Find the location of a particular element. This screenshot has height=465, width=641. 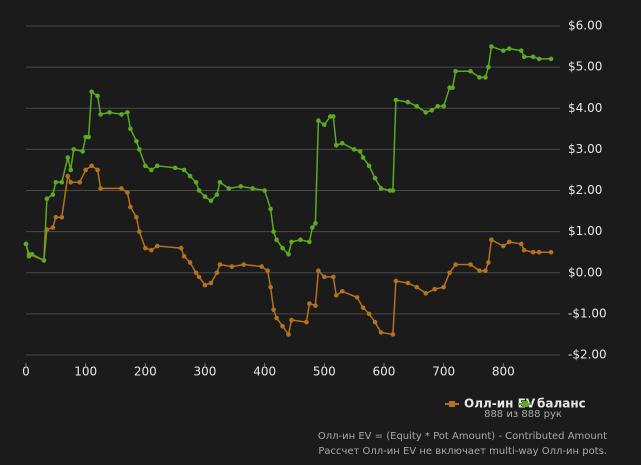

legend-label: Олл-ин EV is located at coordinates (500, 404).